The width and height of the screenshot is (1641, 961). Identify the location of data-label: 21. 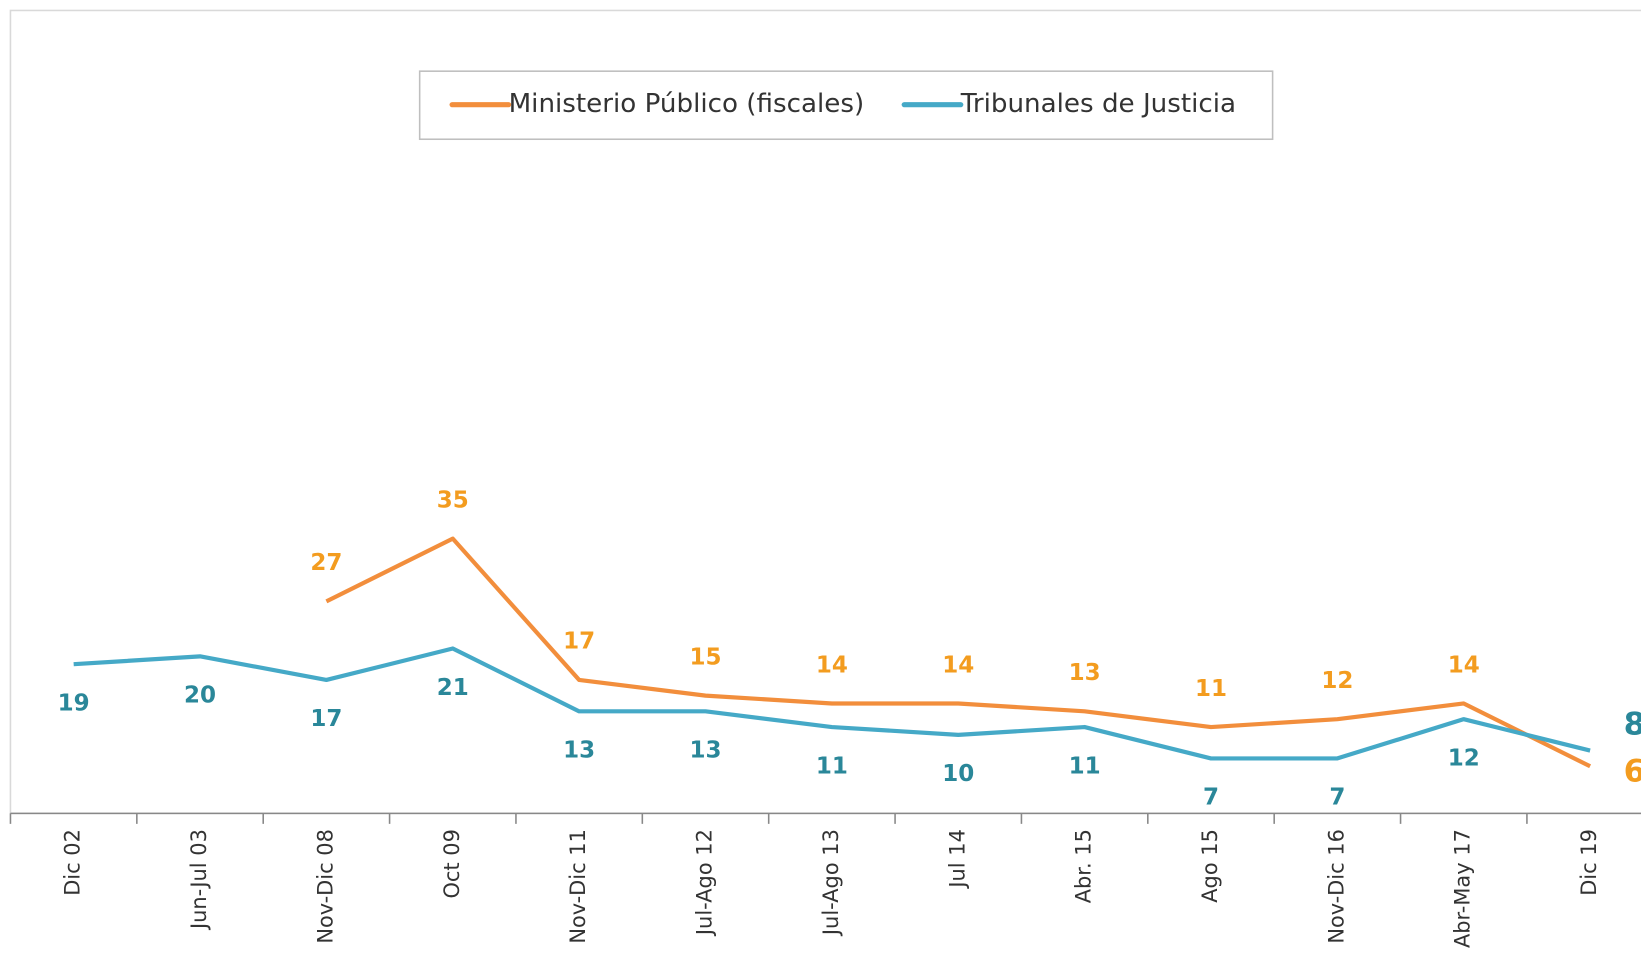
(453, 688).